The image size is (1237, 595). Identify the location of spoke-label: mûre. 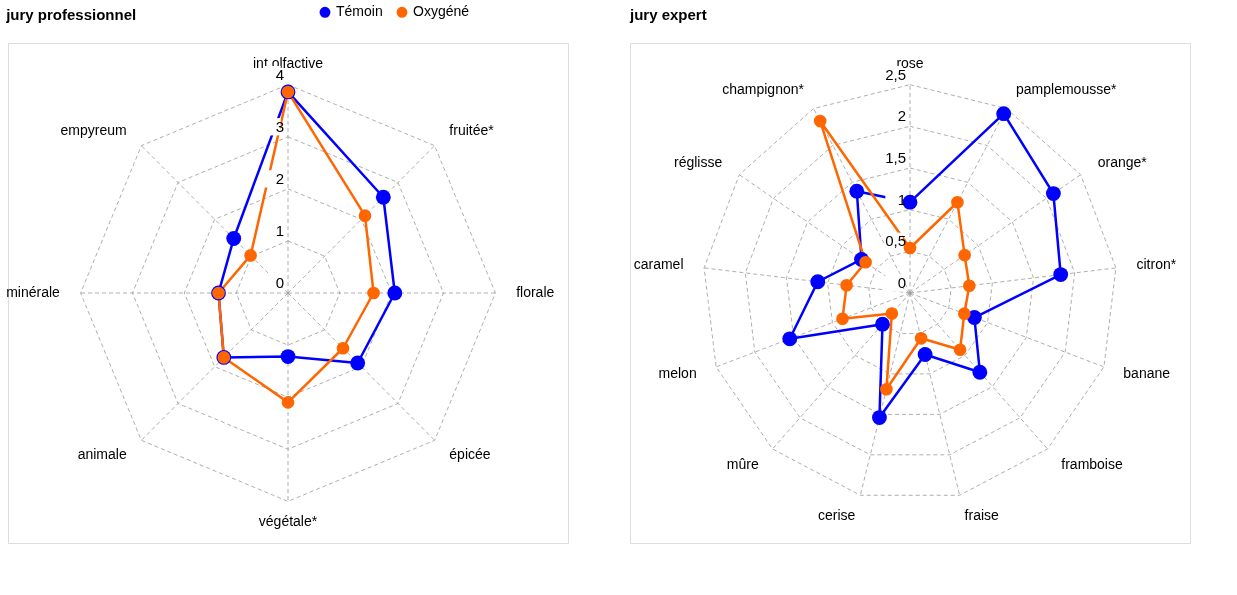
(742, 463).